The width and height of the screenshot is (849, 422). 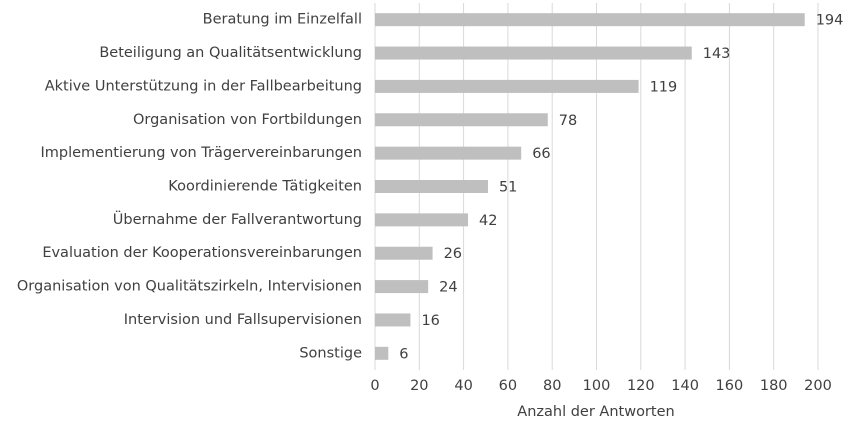 What do you see at coordinates (508, 386) in the screenshot?
I see `x-tick-label: 60` at bounding box center [508, 386].